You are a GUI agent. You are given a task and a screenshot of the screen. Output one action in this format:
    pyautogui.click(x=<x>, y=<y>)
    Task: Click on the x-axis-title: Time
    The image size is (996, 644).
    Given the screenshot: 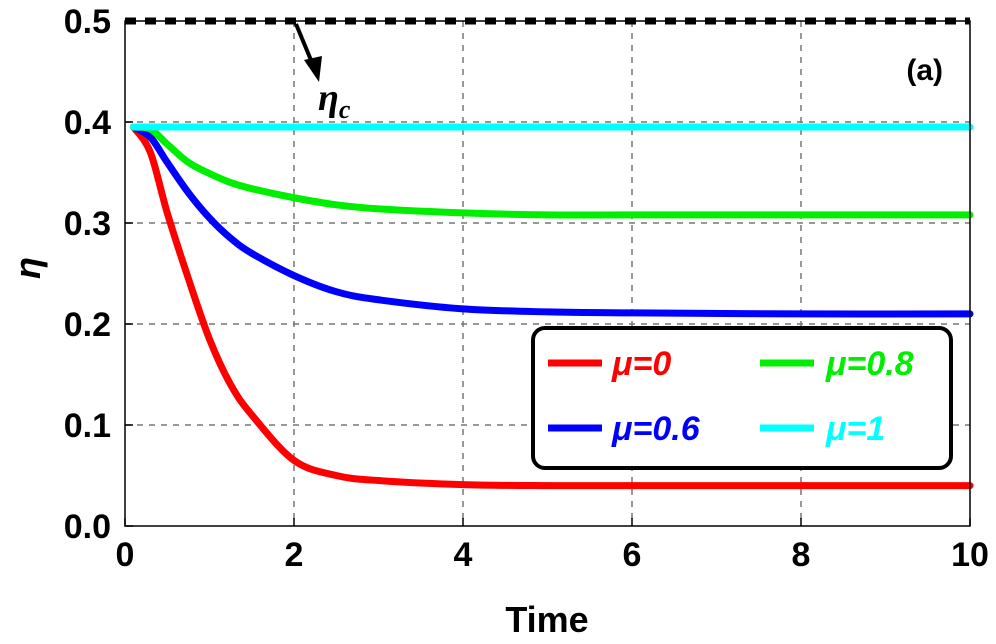 What is the action you would take?
    pyautogui.click(x=546, y=619)
    